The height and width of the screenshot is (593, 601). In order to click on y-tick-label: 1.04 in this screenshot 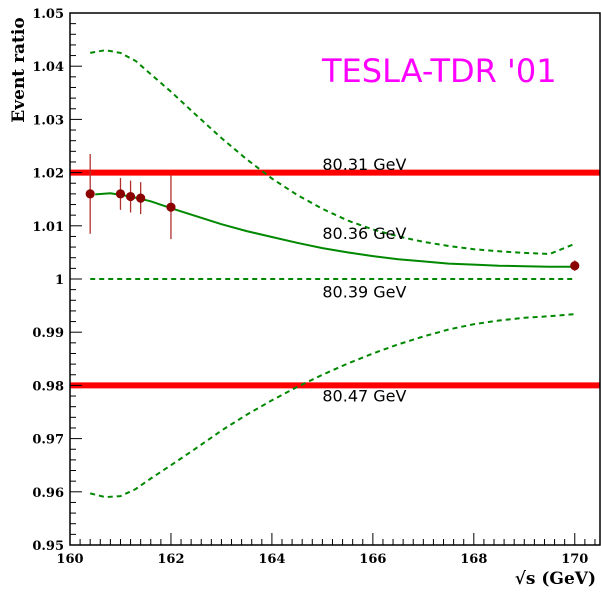, I will do `click(48, 67)`.